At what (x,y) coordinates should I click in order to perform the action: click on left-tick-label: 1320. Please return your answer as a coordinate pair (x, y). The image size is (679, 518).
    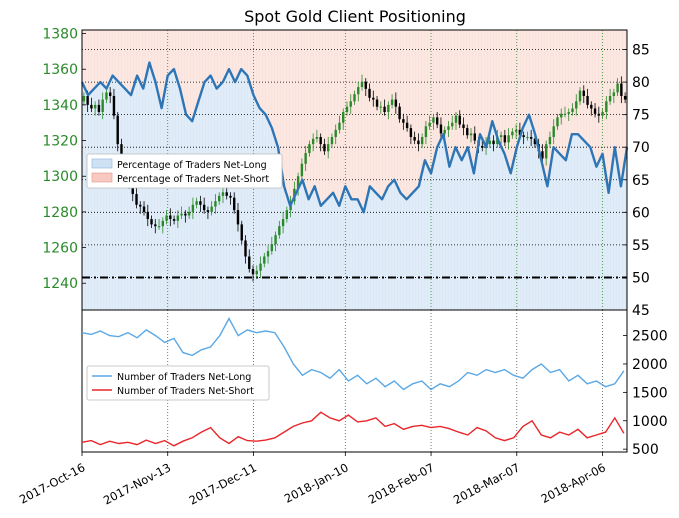
    Looking at the image, I should click on (60, 142).